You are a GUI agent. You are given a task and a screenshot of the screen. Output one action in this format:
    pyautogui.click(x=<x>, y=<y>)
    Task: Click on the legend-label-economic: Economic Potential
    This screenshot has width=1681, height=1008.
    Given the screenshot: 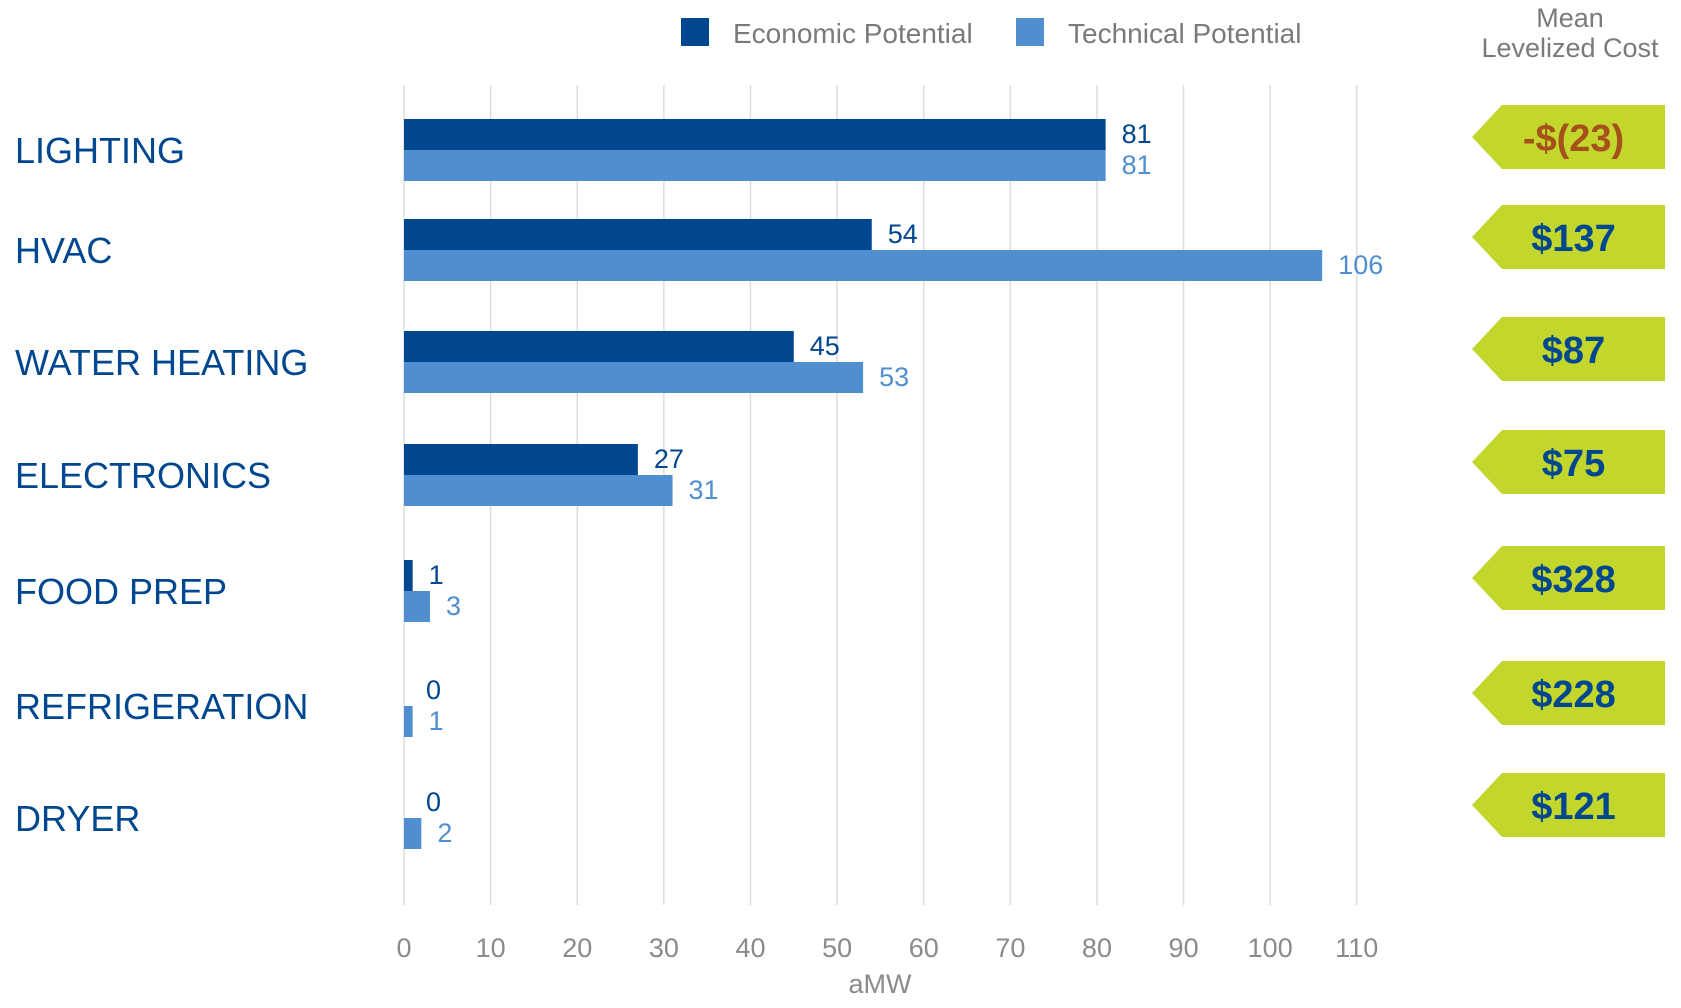 What is the action you would take?
    pyautogui.click(x=853, y=33)
    